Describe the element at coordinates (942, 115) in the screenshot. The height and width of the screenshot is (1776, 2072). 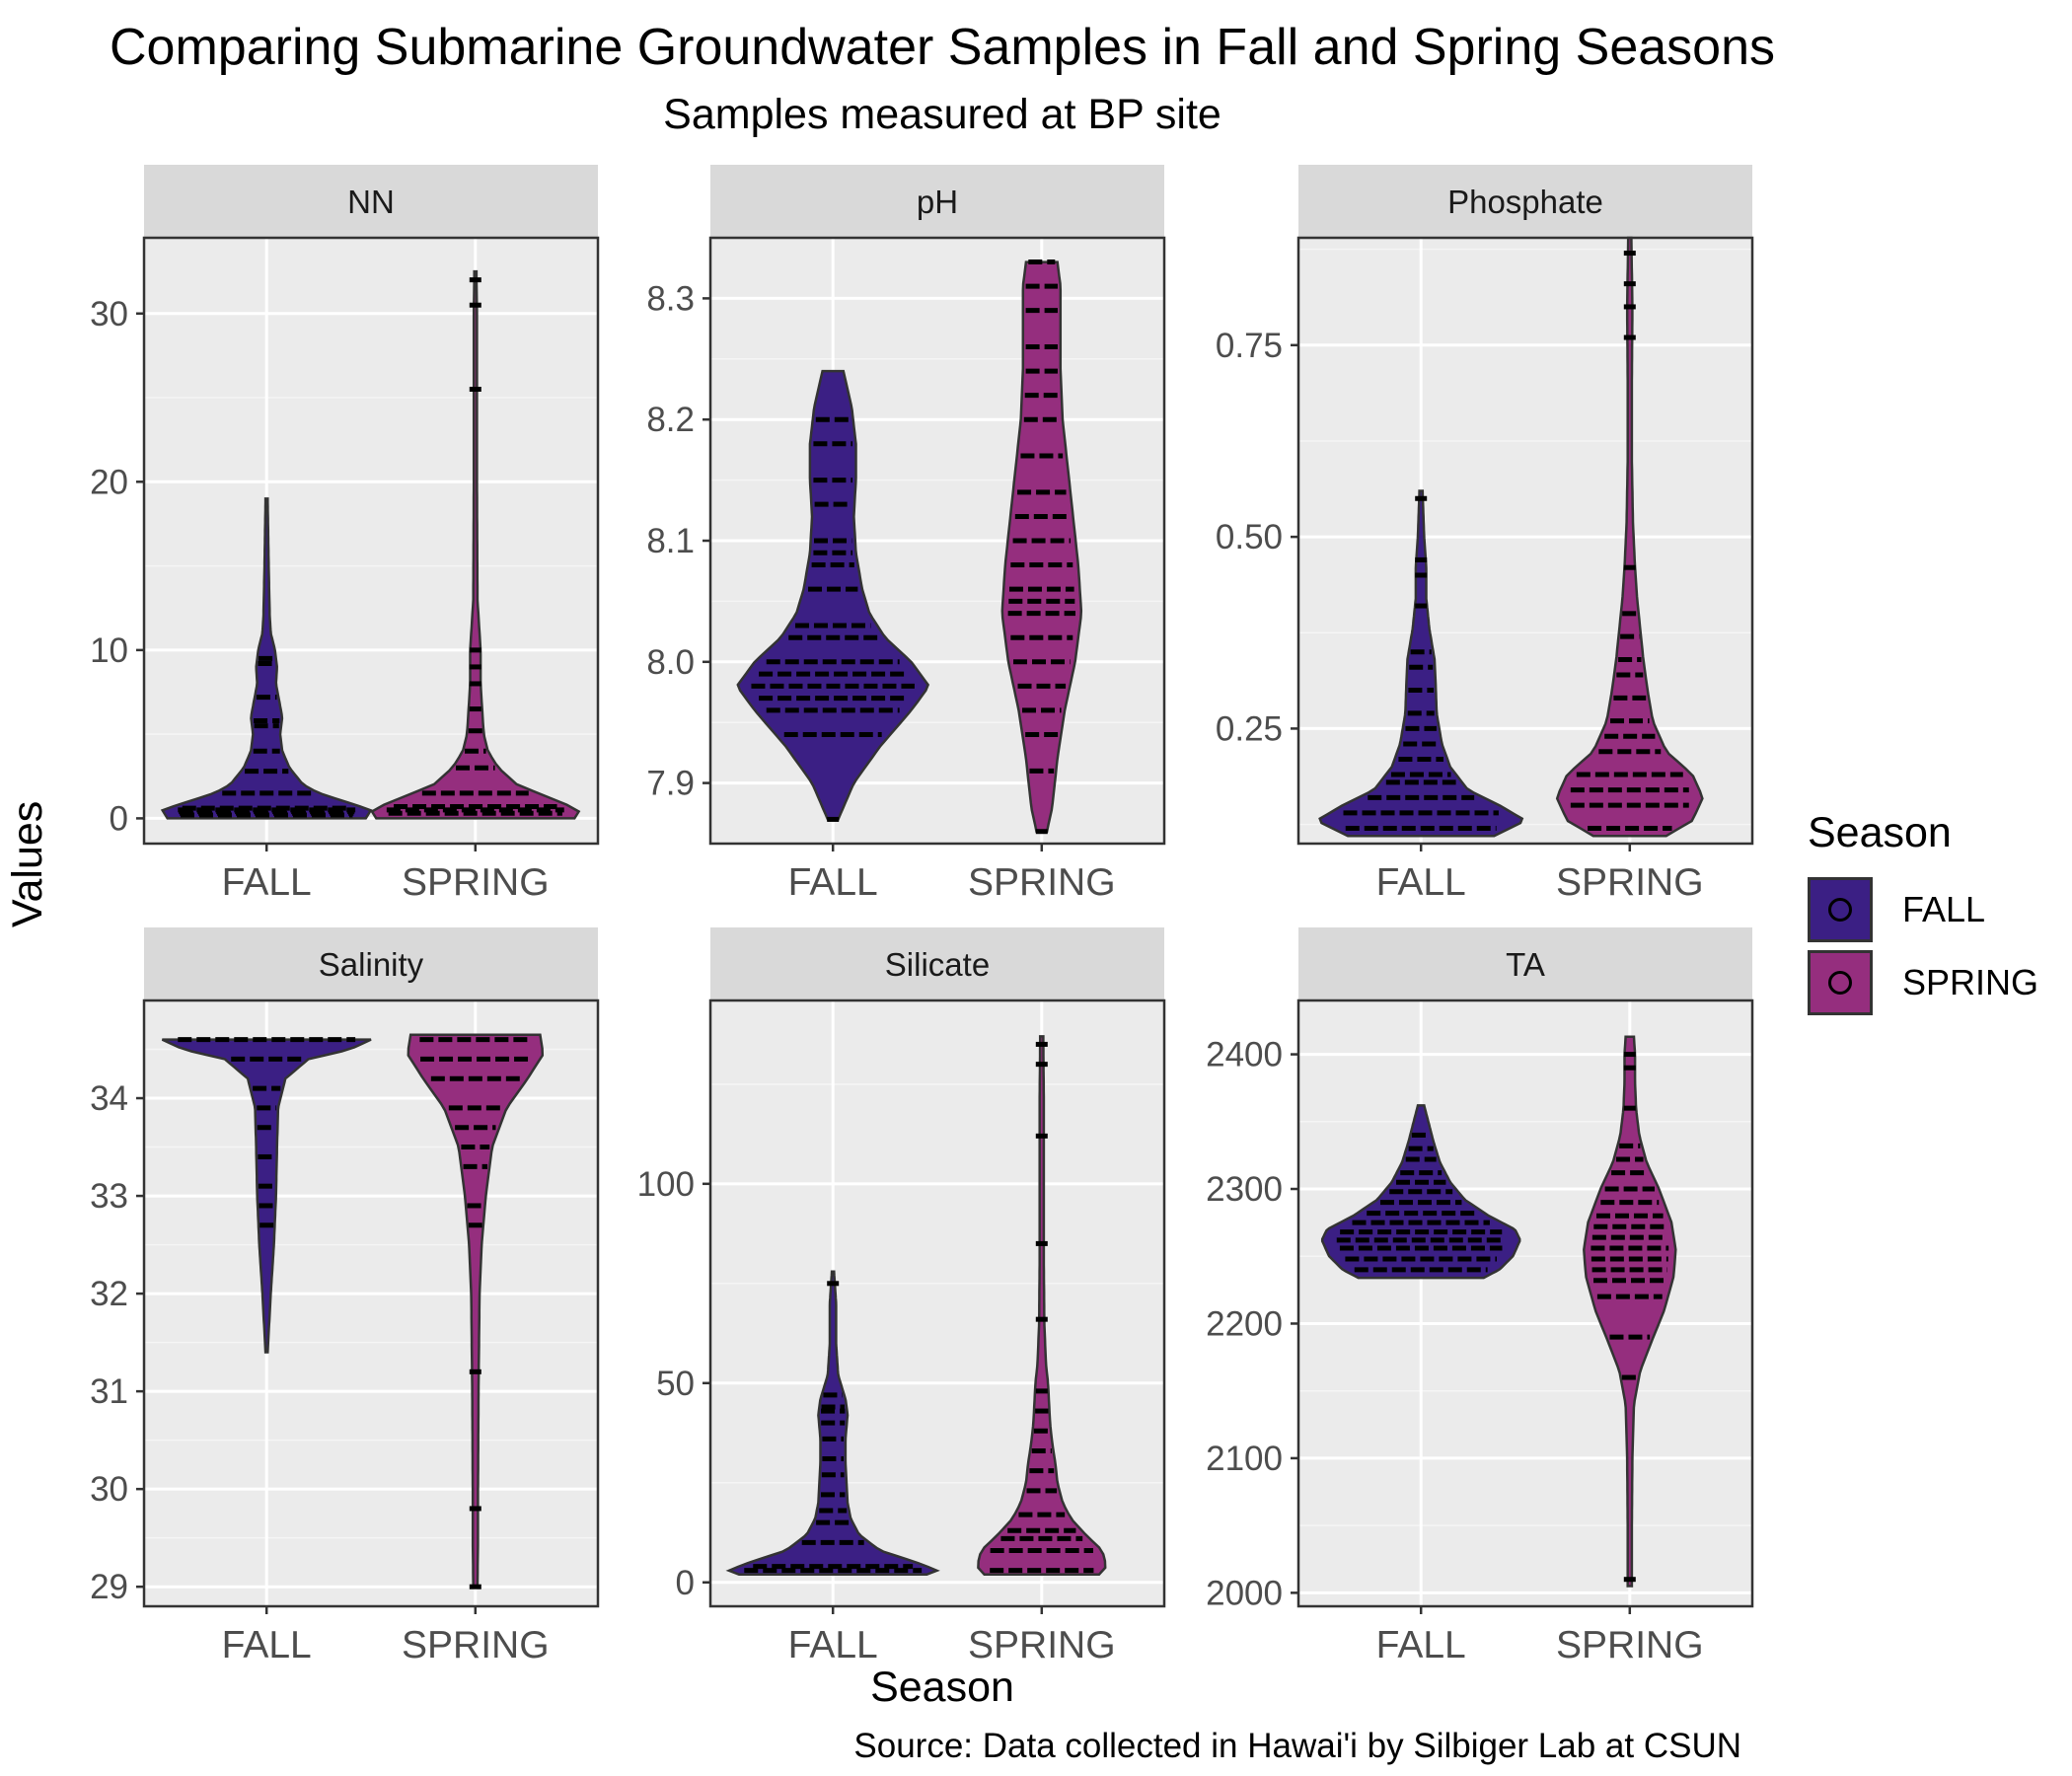
I see `chart-subtitle: Samples measured at BP site` at that location.